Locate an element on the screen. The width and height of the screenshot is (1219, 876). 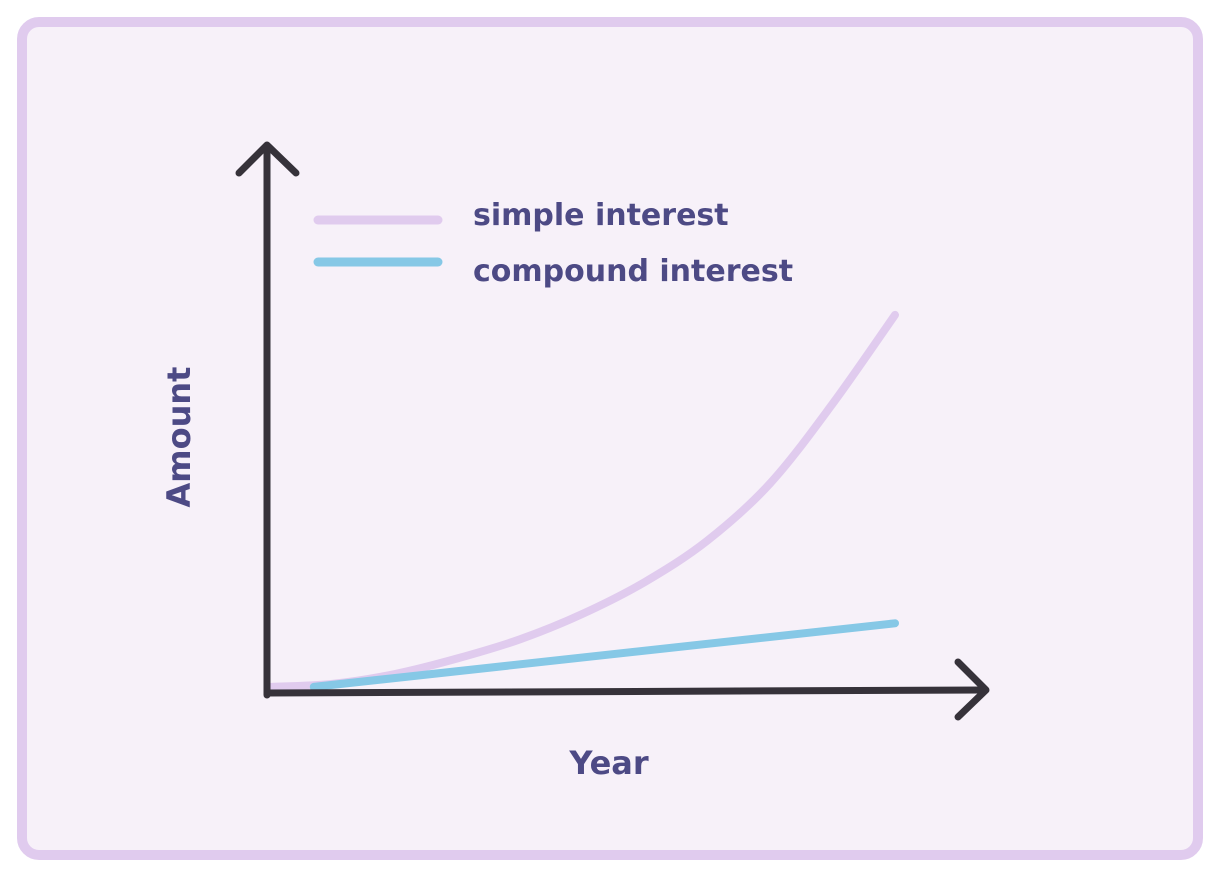
x-axis-label: Year is located at coordinates (608, 763).